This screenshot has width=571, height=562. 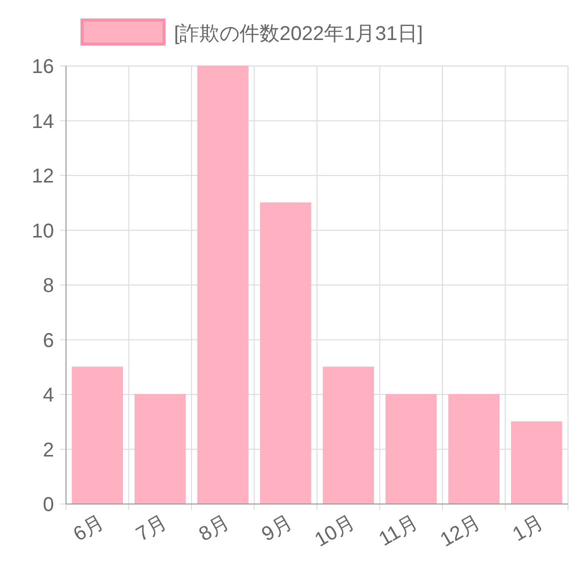 I want to click on y-tick-label: 0, so click(x=48, y=505).